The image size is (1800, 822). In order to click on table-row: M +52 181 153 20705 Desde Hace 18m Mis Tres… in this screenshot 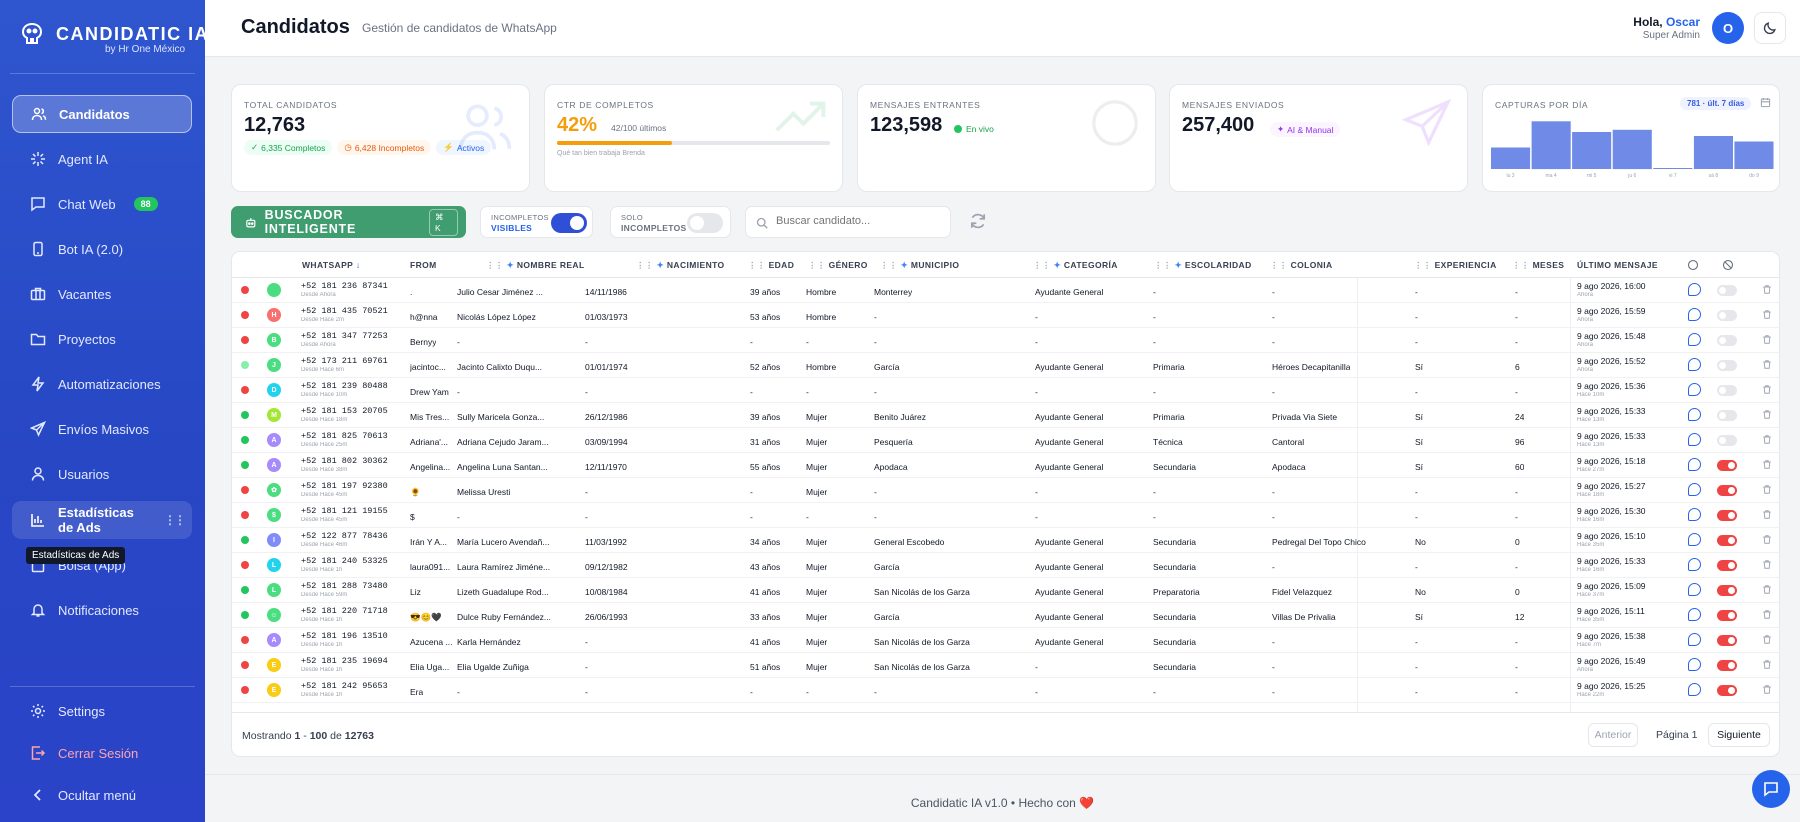, I will do `click(1005, 415)`.